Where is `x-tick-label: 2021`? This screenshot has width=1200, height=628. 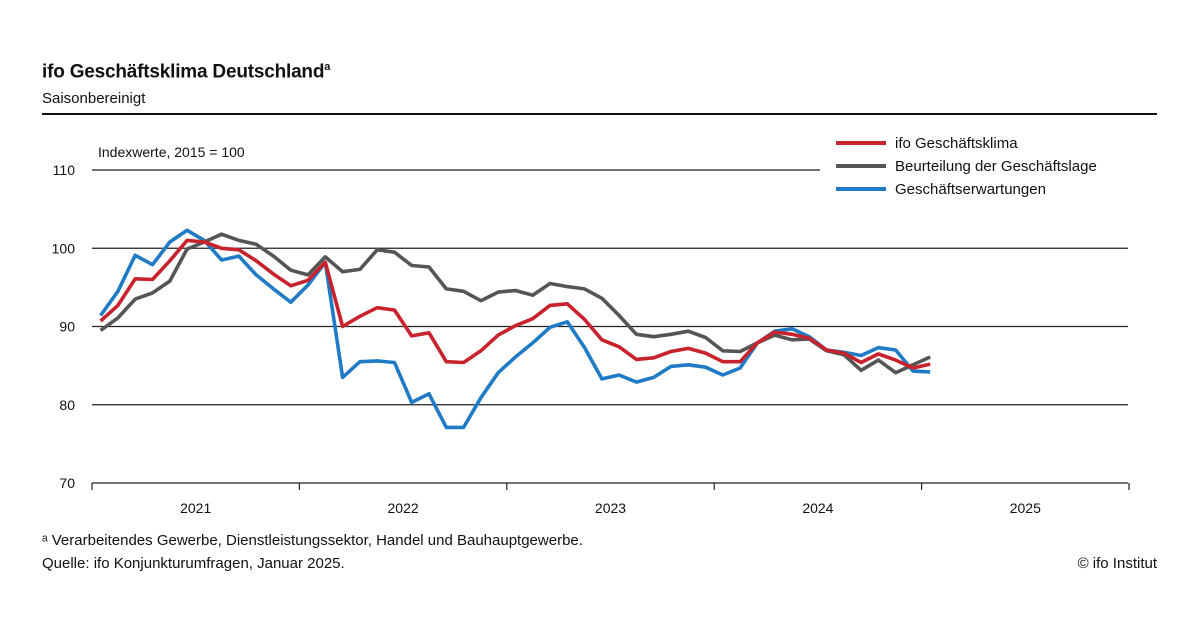
x-tick-label: 2021 is located at coordinates (195, 508).